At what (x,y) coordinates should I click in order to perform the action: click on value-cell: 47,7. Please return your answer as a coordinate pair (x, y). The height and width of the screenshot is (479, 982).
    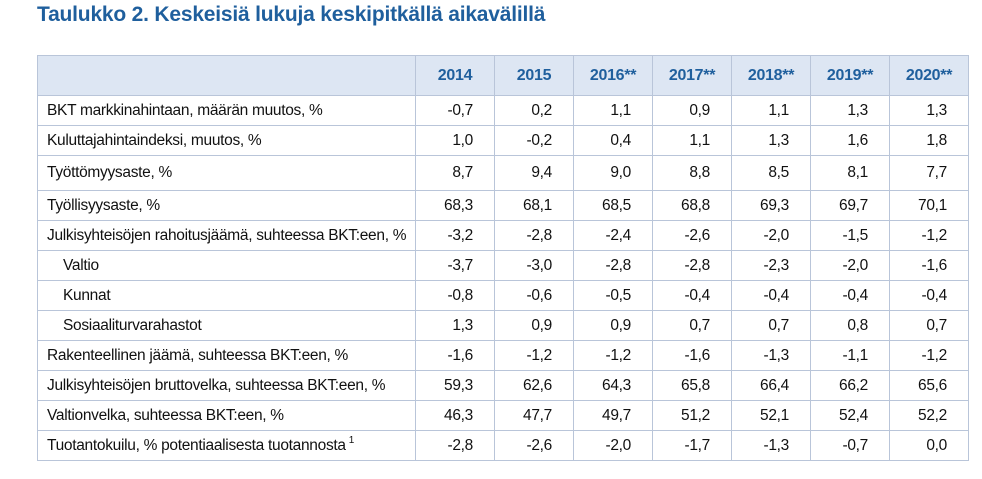
    Looking at the image, I should click on (534, 415).